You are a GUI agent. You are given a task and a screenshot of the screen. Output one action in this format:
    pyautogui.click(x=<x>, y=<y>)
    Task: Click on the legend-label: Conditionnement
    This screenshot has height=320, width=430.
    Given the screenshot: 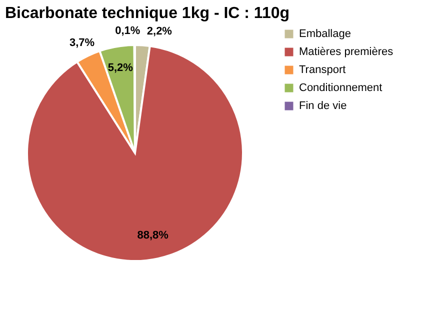 What is the action you would take?
    pyautogui.click(x=340, y=88)
    